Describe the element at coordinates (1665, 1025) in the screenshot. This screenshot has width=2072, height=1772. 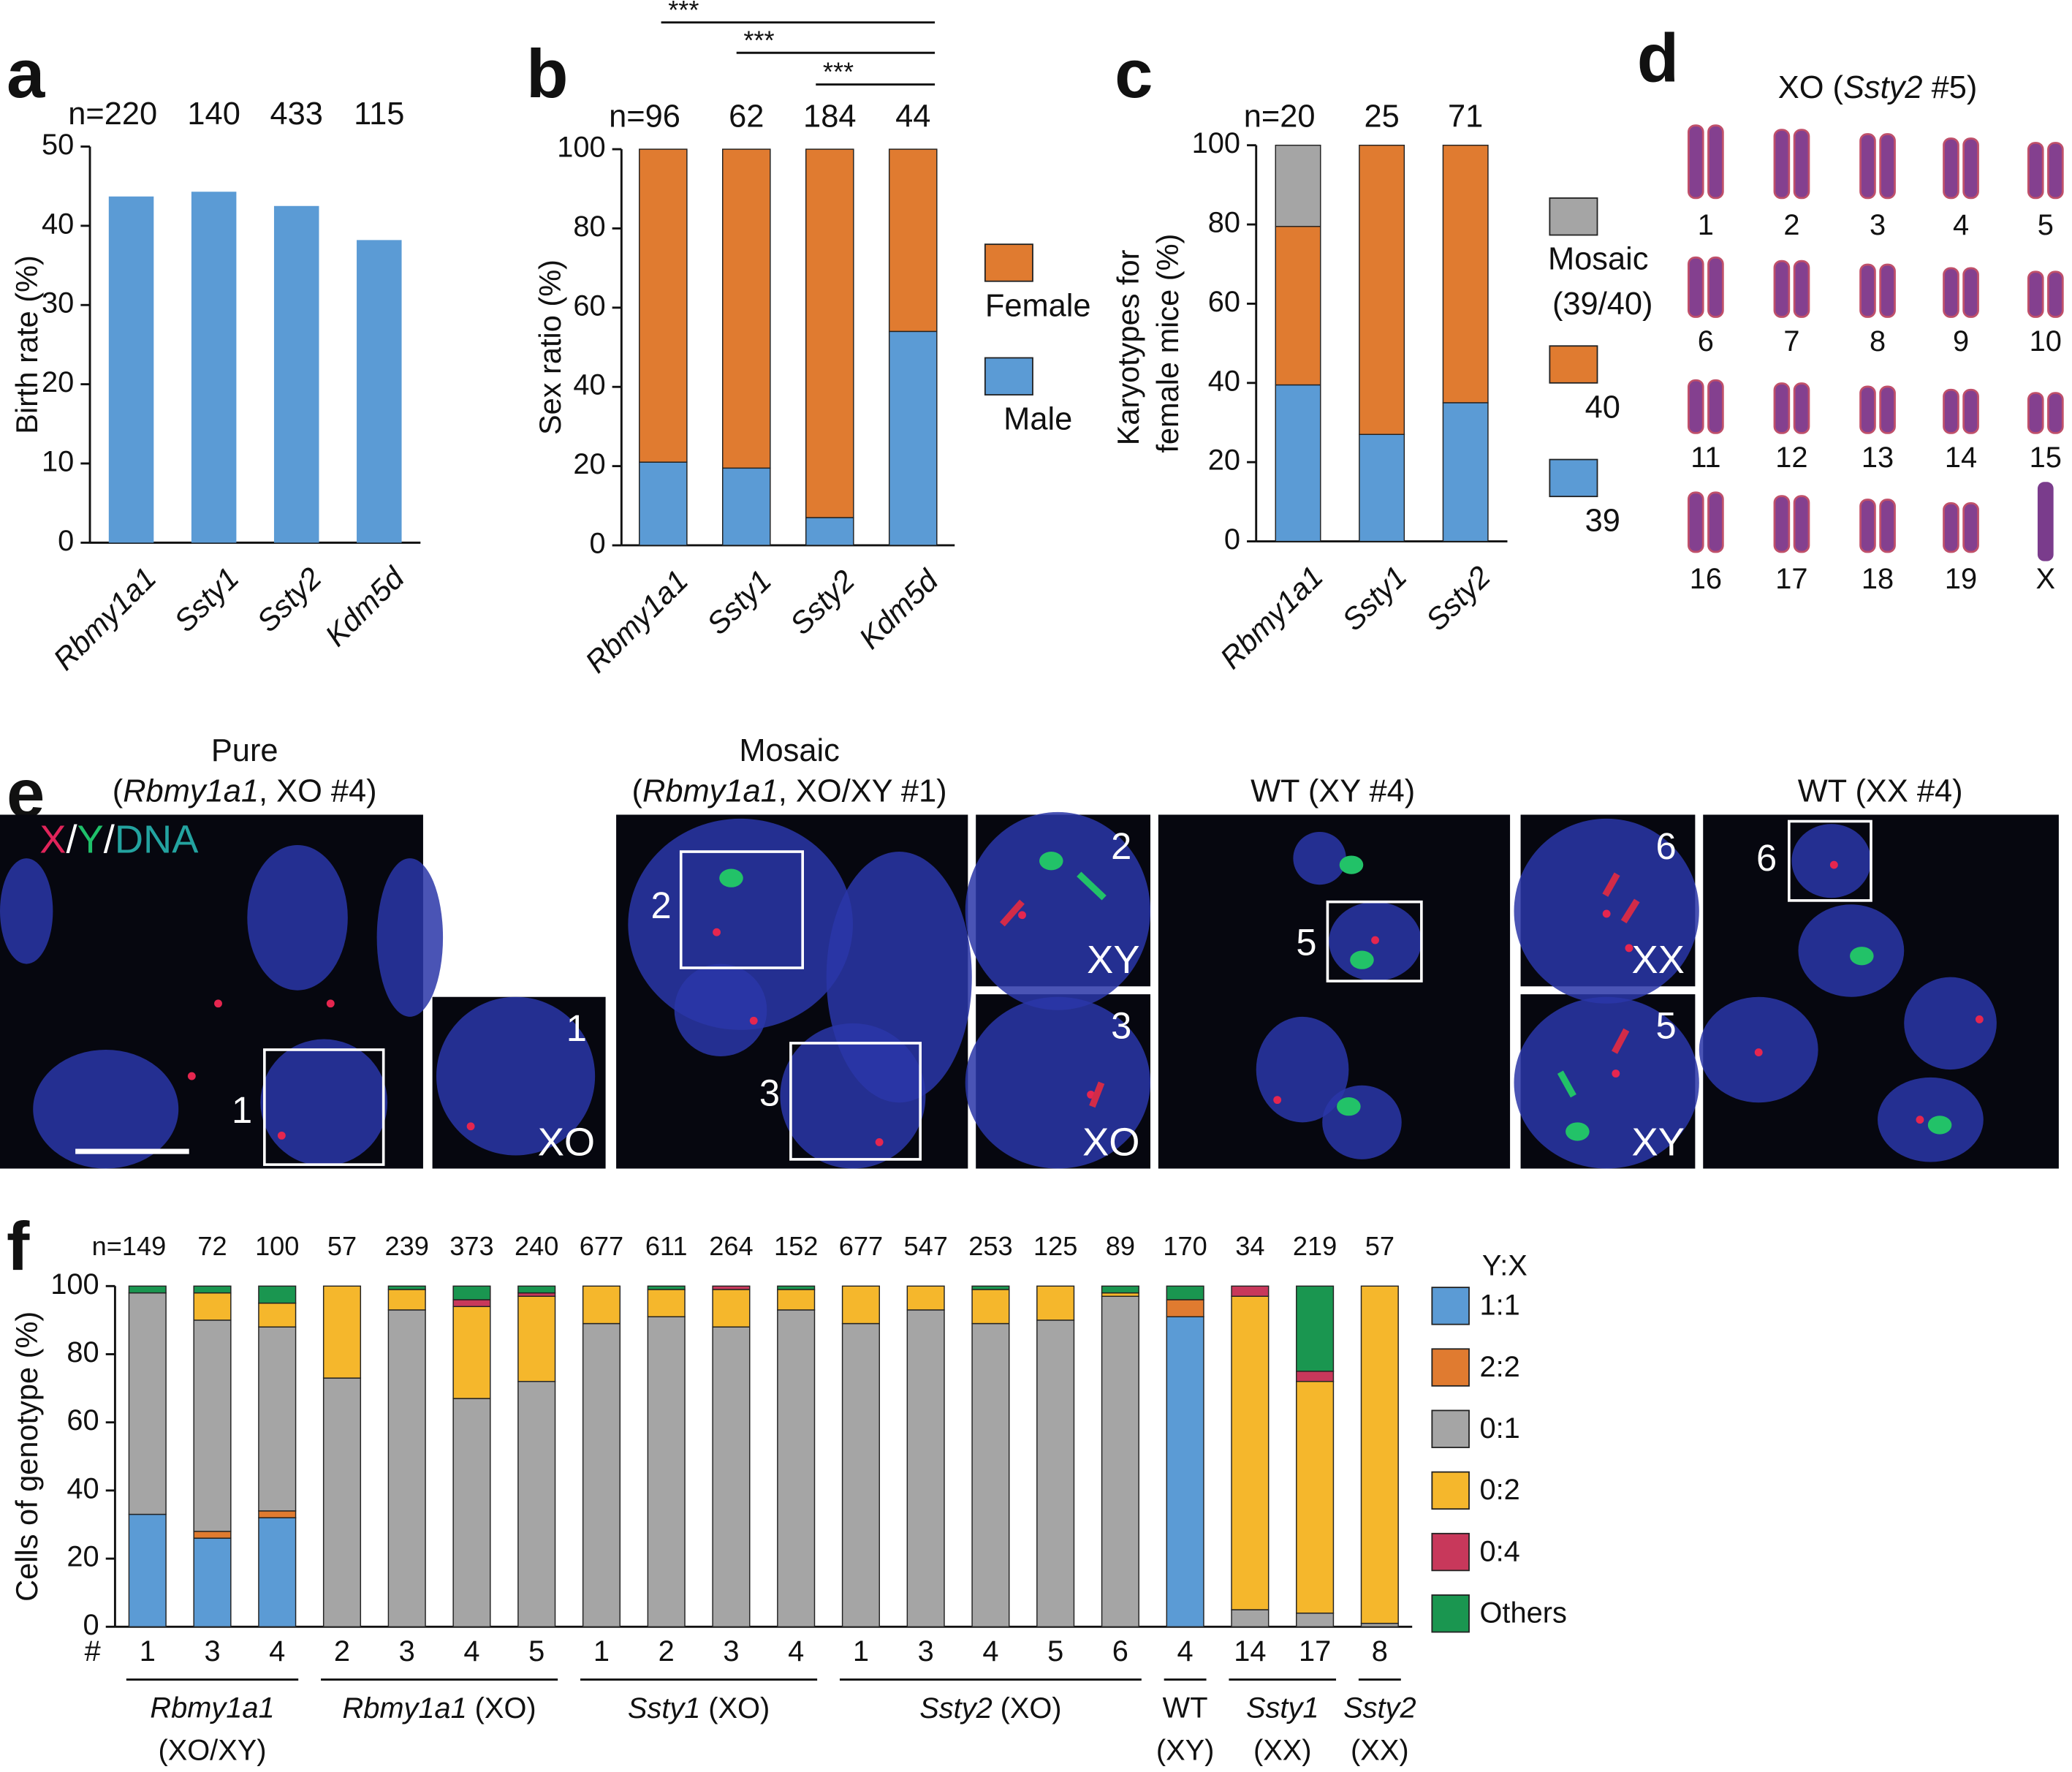
I see `inset-number: 5` at that location.